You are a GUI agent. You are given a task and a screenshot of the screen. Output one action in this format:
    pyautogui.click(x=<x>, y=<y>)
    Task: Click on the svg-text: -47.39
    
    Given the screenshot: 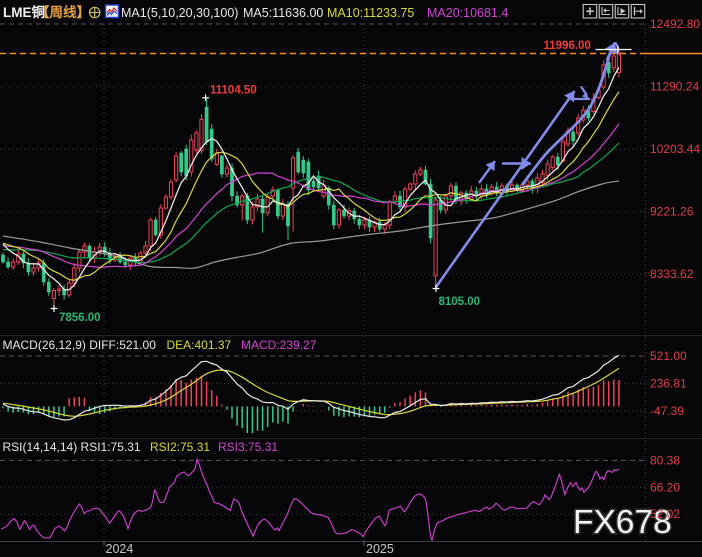 What is the action you would take?
    pyautogui.click(x=667, y=411)
    